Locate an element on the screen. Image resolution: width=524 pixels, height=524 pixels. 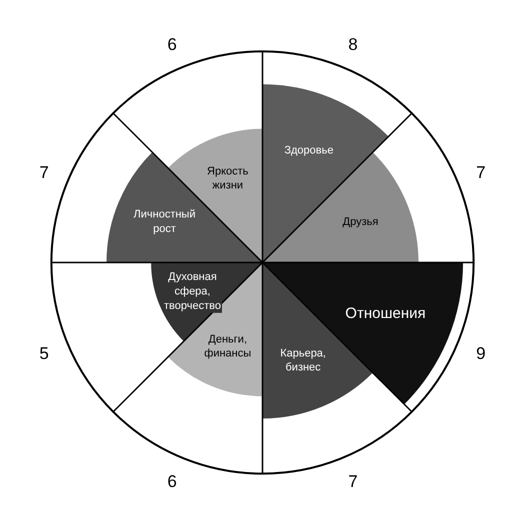
category-label: Деньги, финансы is located at coordinates (228, 346).